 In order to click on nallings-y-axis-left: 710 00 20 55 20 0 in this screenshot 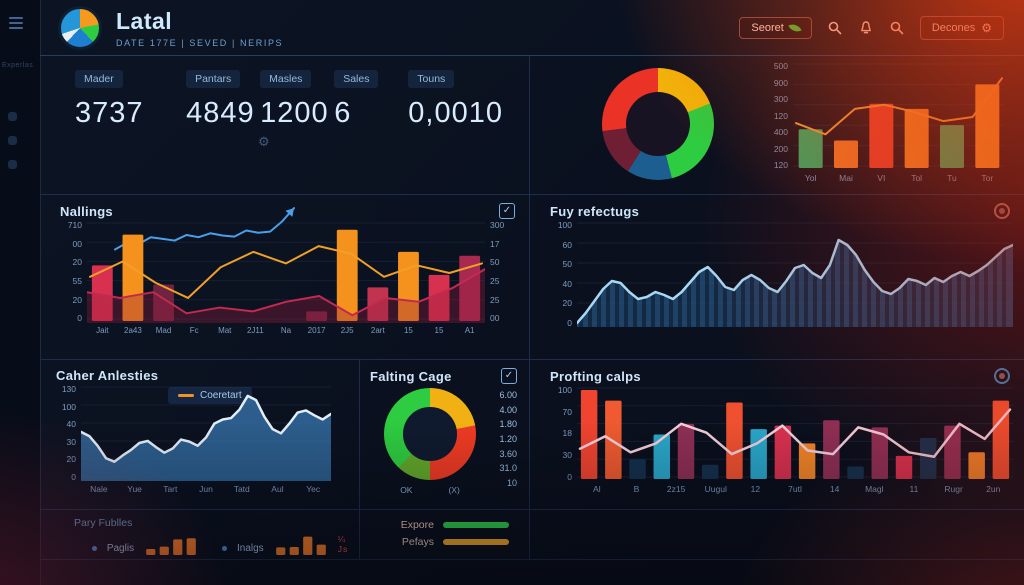, I will do `click(71, 272)`.